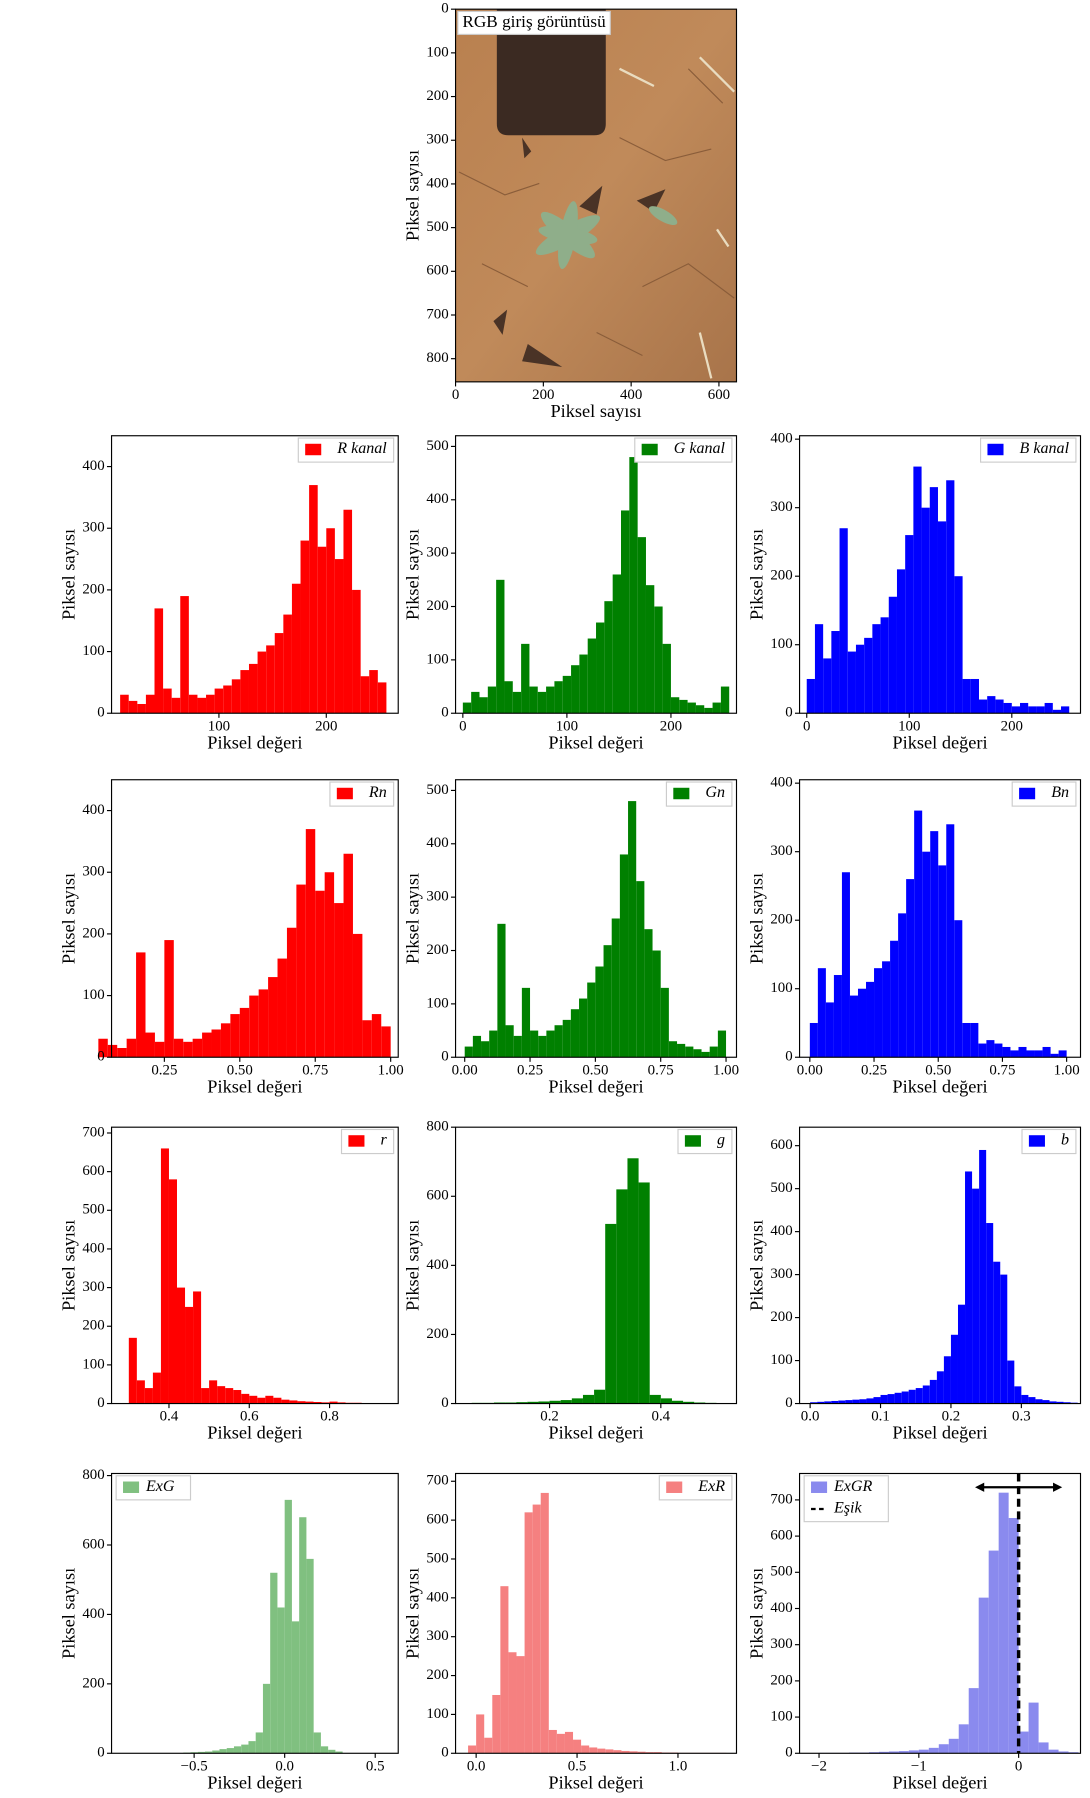  What do you see at coordinates (715, 792) in the screenshot?
I see `legend-label: Gn` at bounding box center [715, 792].